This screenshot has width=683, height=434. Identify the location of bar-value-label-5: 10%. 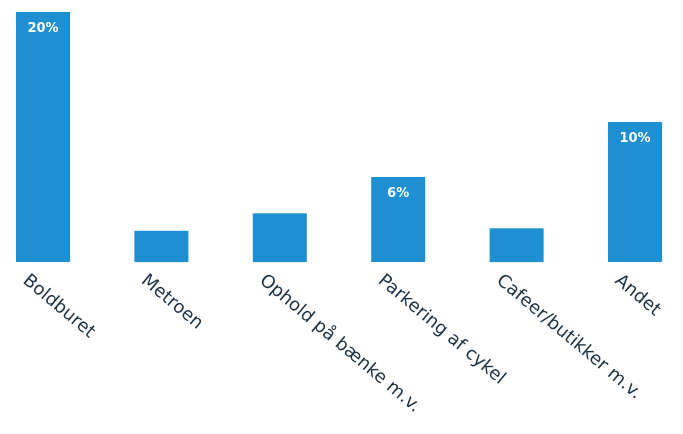
(634, 138).